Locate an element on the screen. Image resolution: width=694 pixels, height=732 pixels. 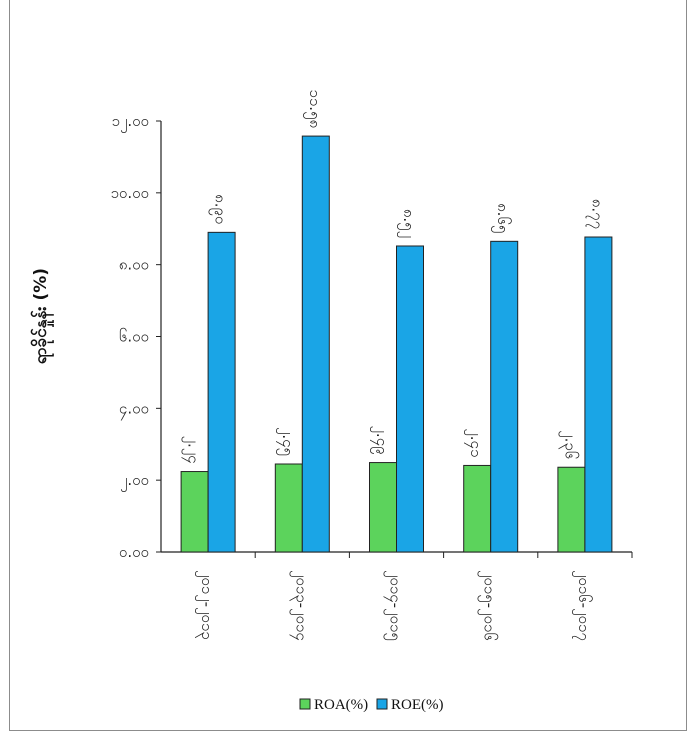
data-label: ၈.၅၂ is located at coordinates (407, 223).